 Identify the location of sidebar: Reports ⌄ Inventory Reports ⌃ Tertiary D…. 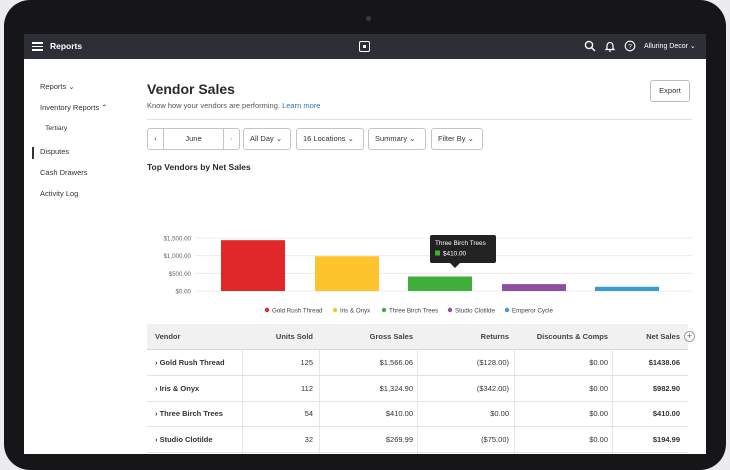
(80, 256).